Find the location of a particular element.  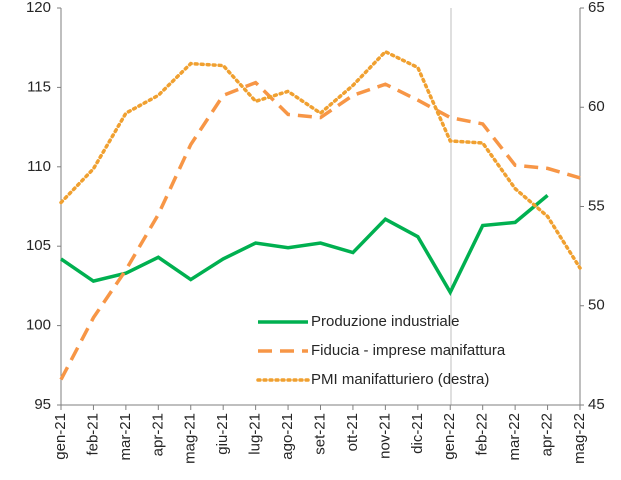

x-tick-label: apr-22 is located at coordinates (547, 434).